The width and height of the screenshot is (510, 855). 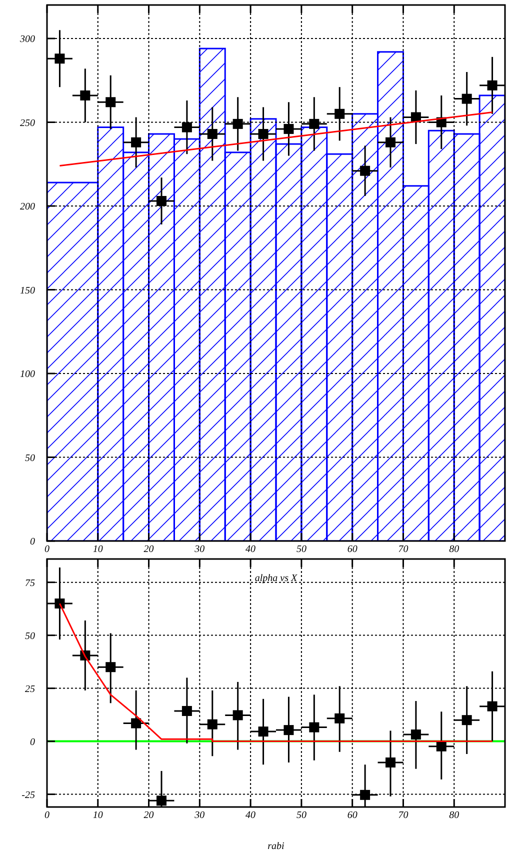 I want to click on y-tick-label: 250, so click(x=27, y=123).